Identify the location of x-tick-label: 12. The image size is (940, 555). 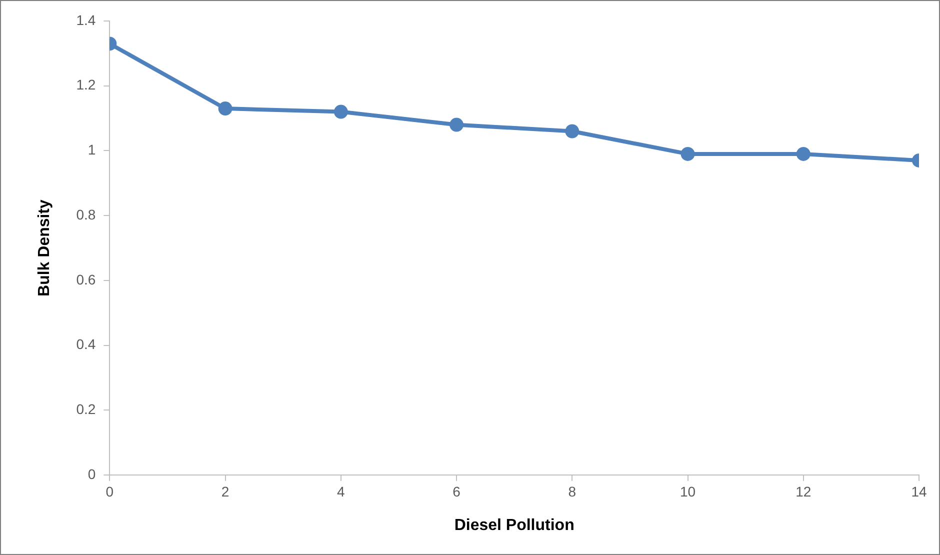
(804, 491).